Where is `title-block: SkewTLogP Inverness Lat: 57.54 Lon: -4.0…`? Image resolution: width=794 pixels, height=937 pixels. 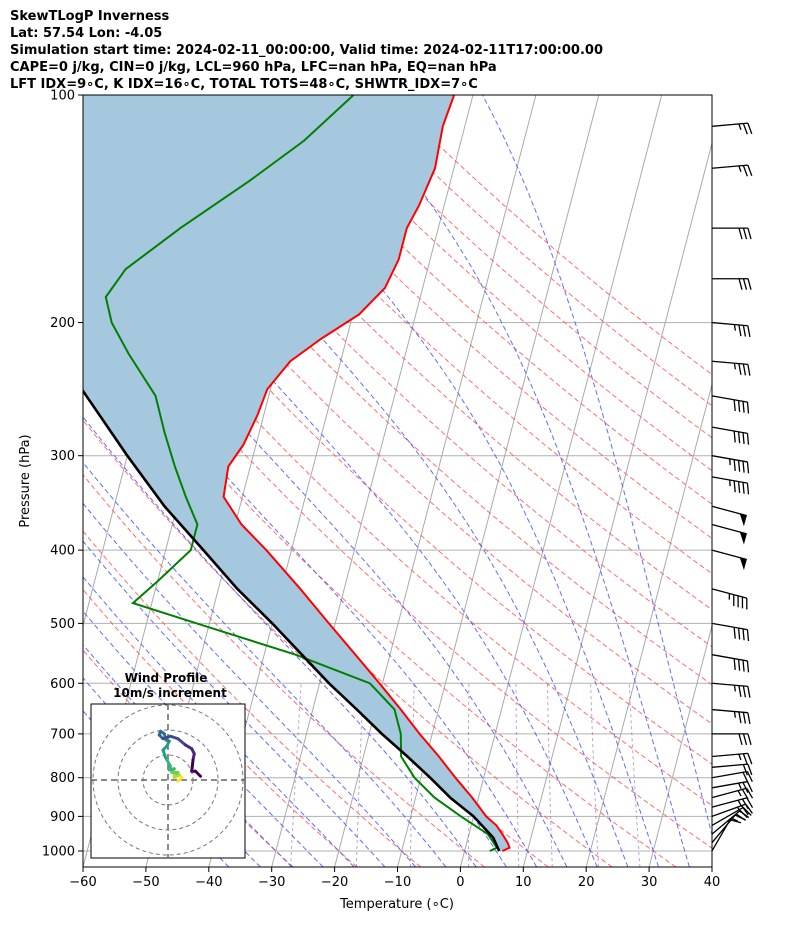
title-block: SkewTLogP Inverness Lat: 57.54 Lon: -4.0… is located at coordinates (306, 50).